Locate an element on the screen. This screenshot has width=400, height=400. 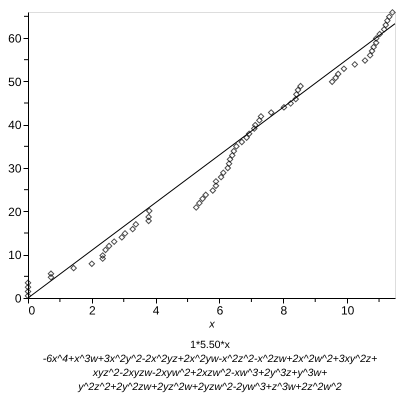
y-tick-label: 0 is located at coordinates (18, 299).